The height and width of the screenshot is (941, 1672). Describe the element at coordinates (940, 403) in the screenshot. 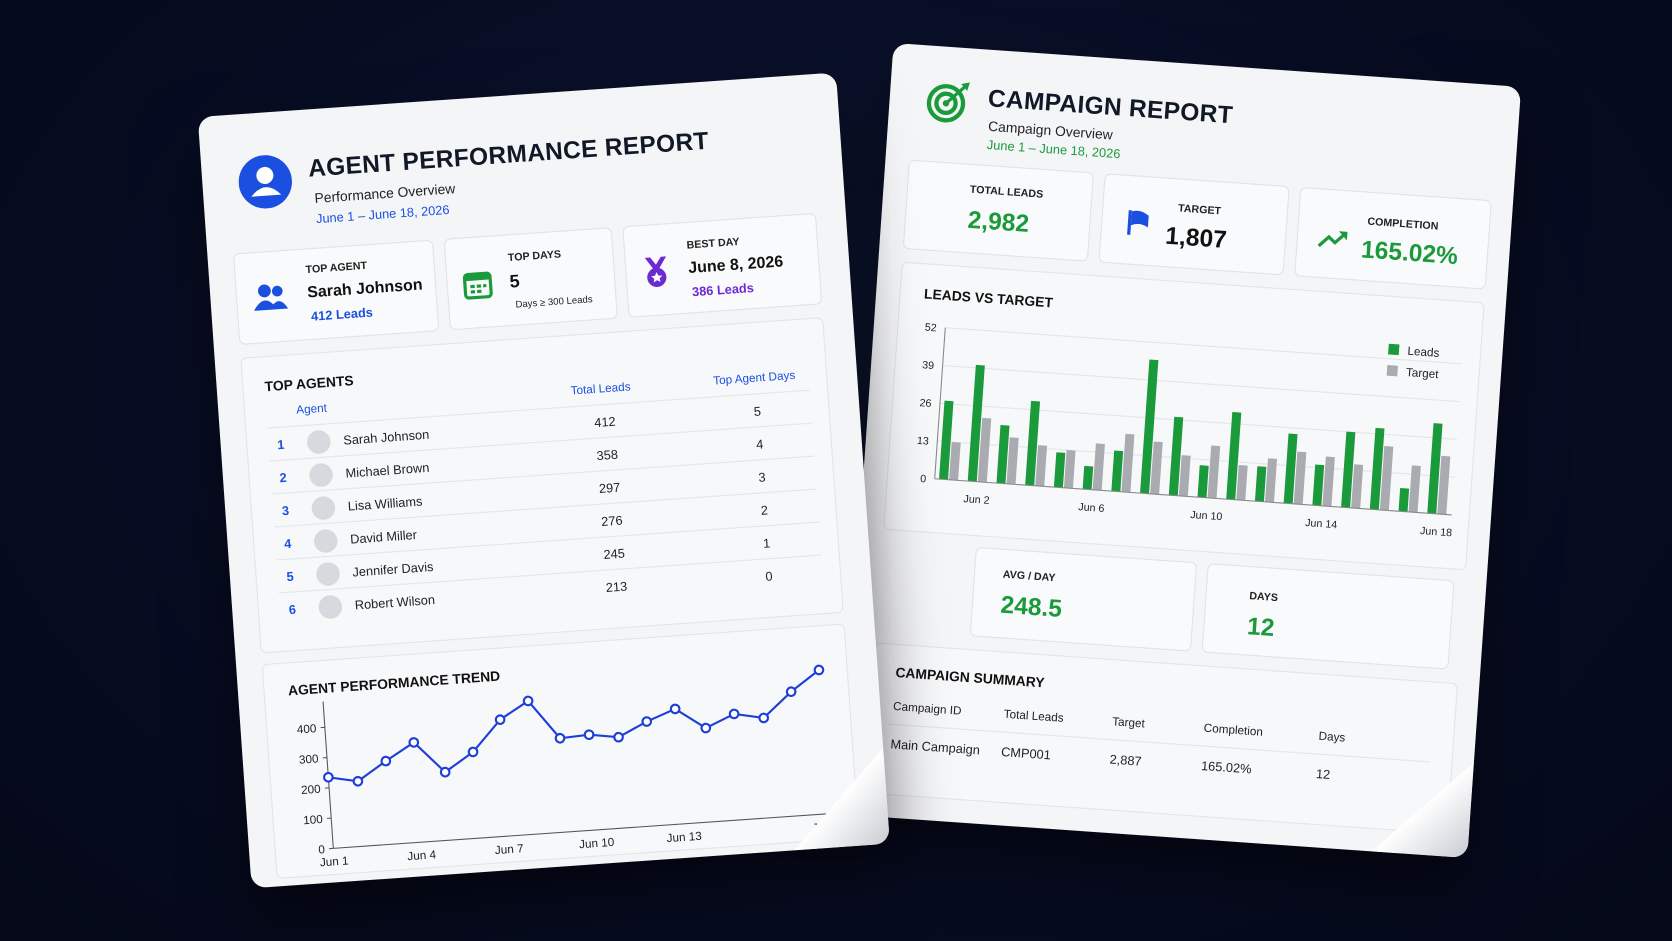

I see `y-axis` at that location.